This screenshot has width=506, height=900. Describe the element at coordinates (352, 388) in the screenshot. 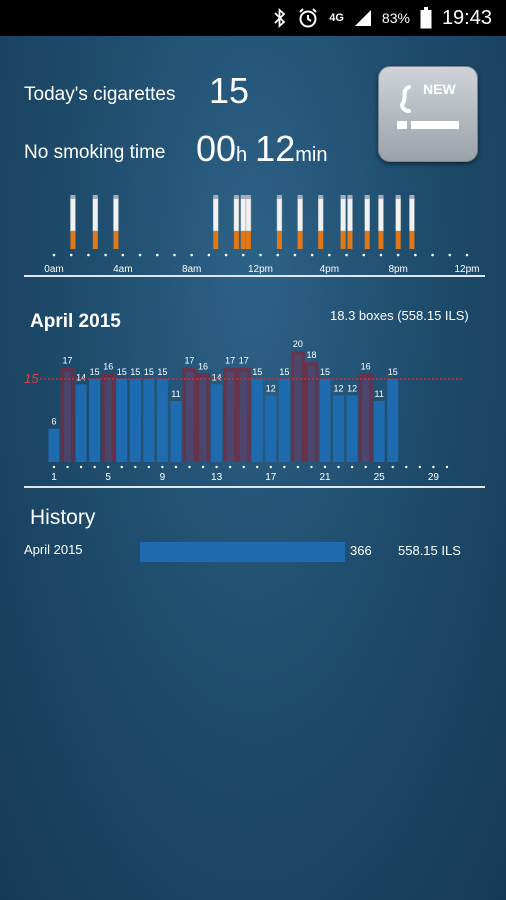

I see `bar-value-label: 12` at that location.